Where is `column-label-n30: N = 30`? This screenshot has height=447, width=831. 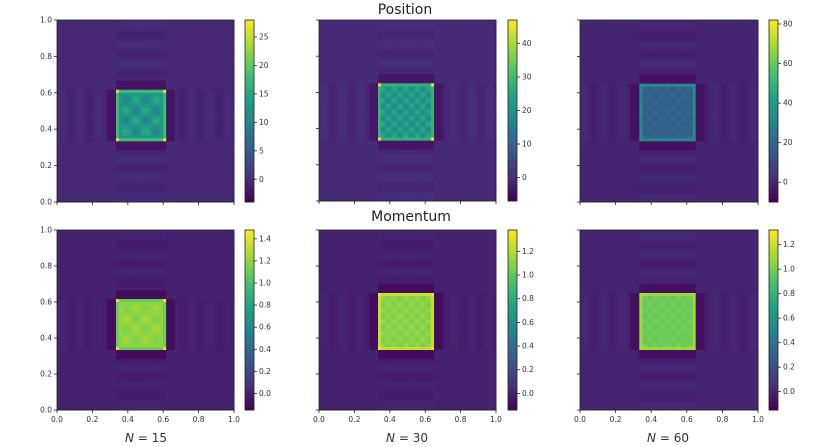
column-label-n30: N = 30 is located at coordinates (407, 438).